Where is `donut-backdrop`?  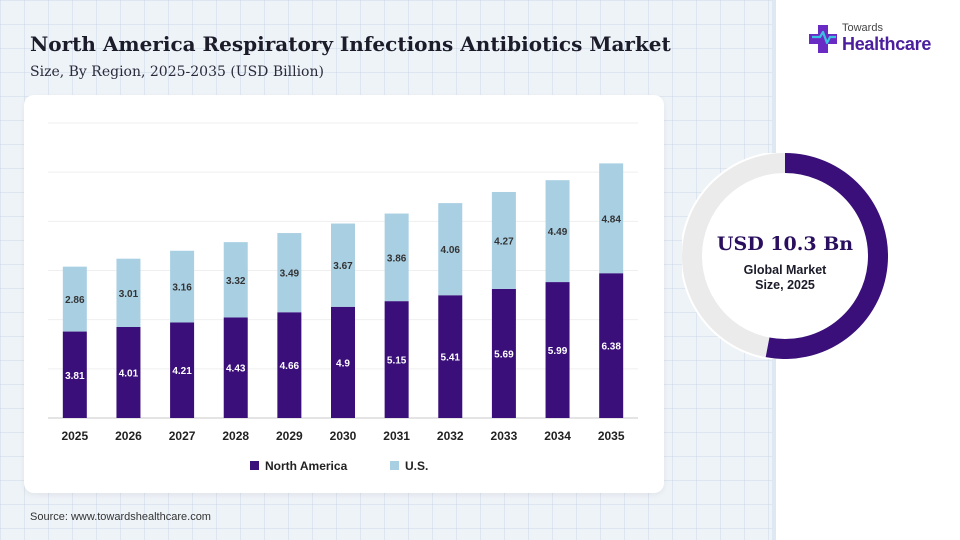 donut-backdrop is located at coordinates (785, 256).